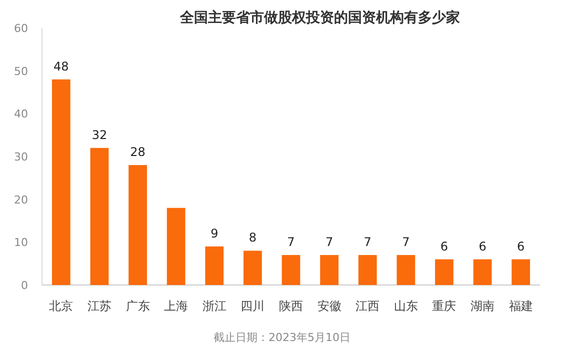 This screenshot has height=355, width=565. What do you see at coordinates (214, 233) in the screenshot?
I see `data-label: 9` at bounding box center [214, 233].